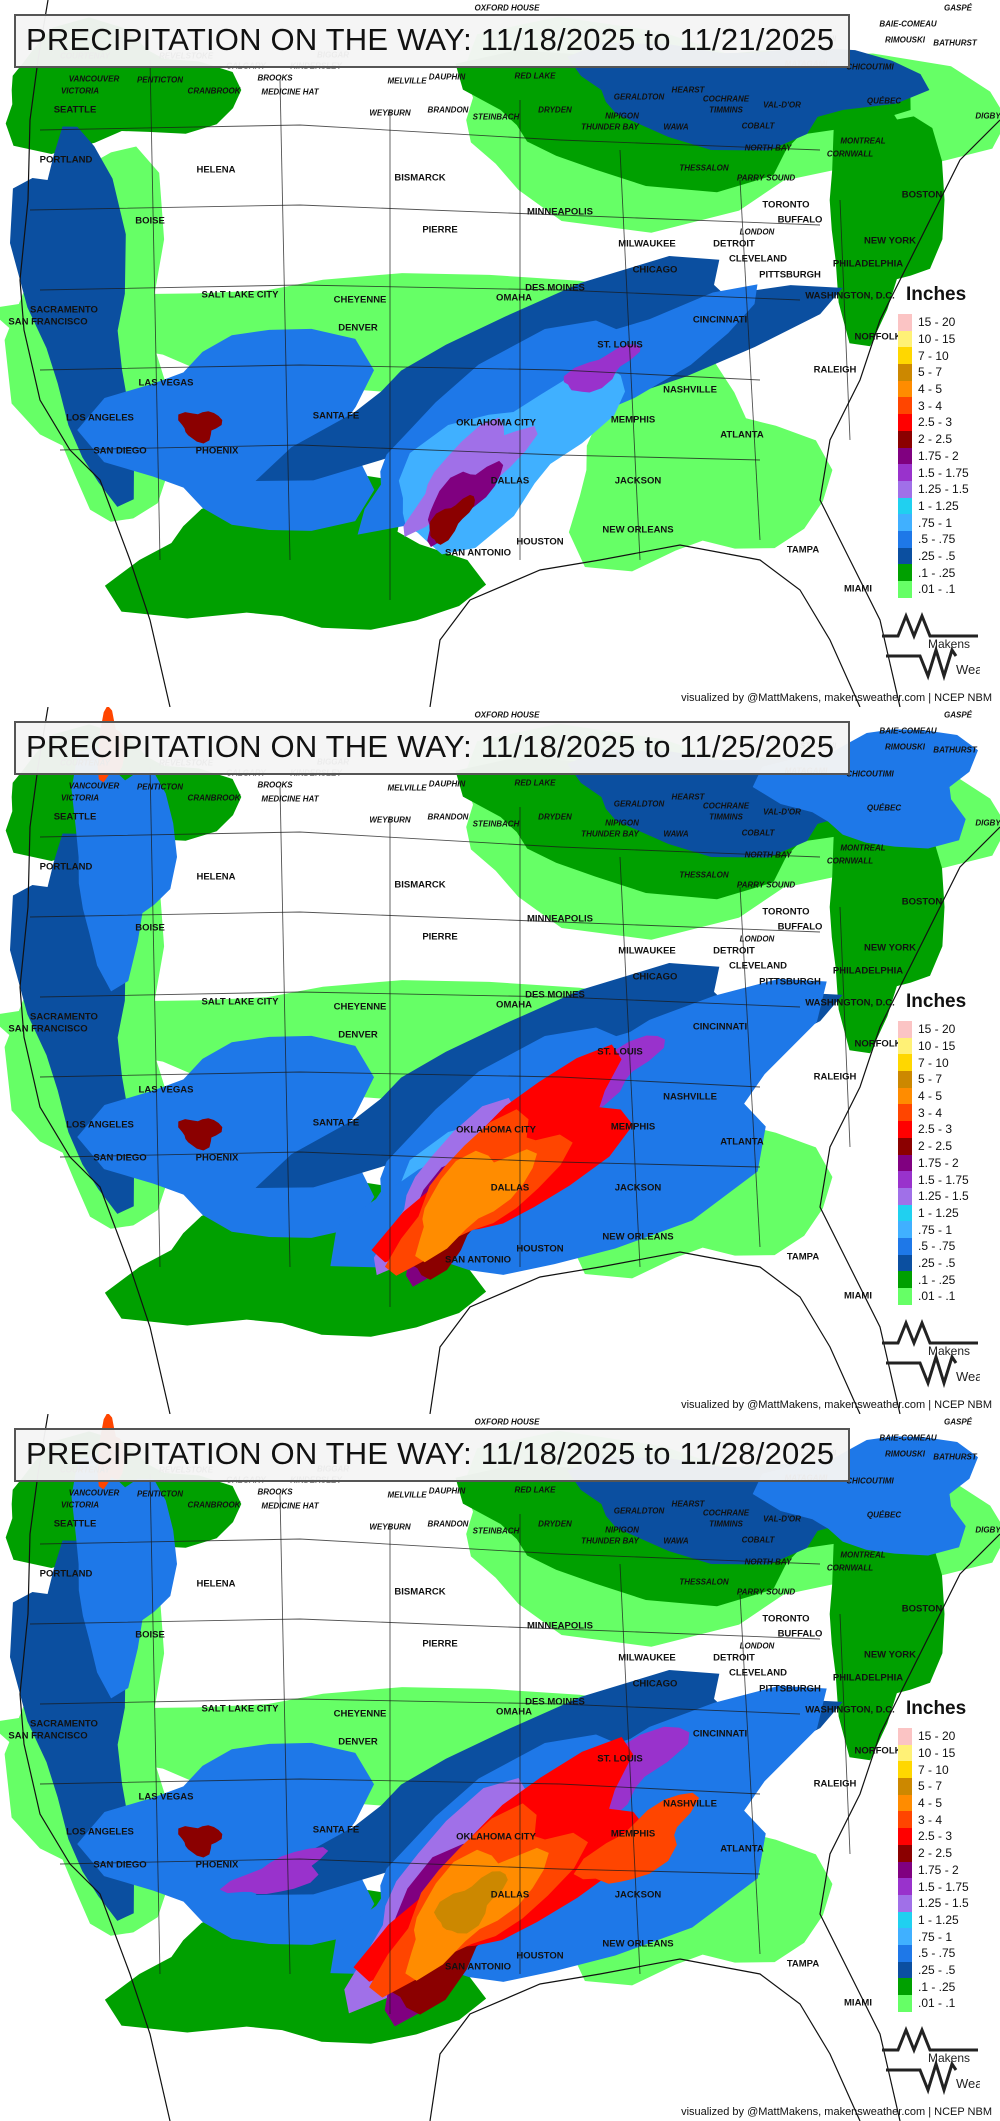 The image size is (1000, 2121). I want to click on precip-region-brown, so click(470, 1902).